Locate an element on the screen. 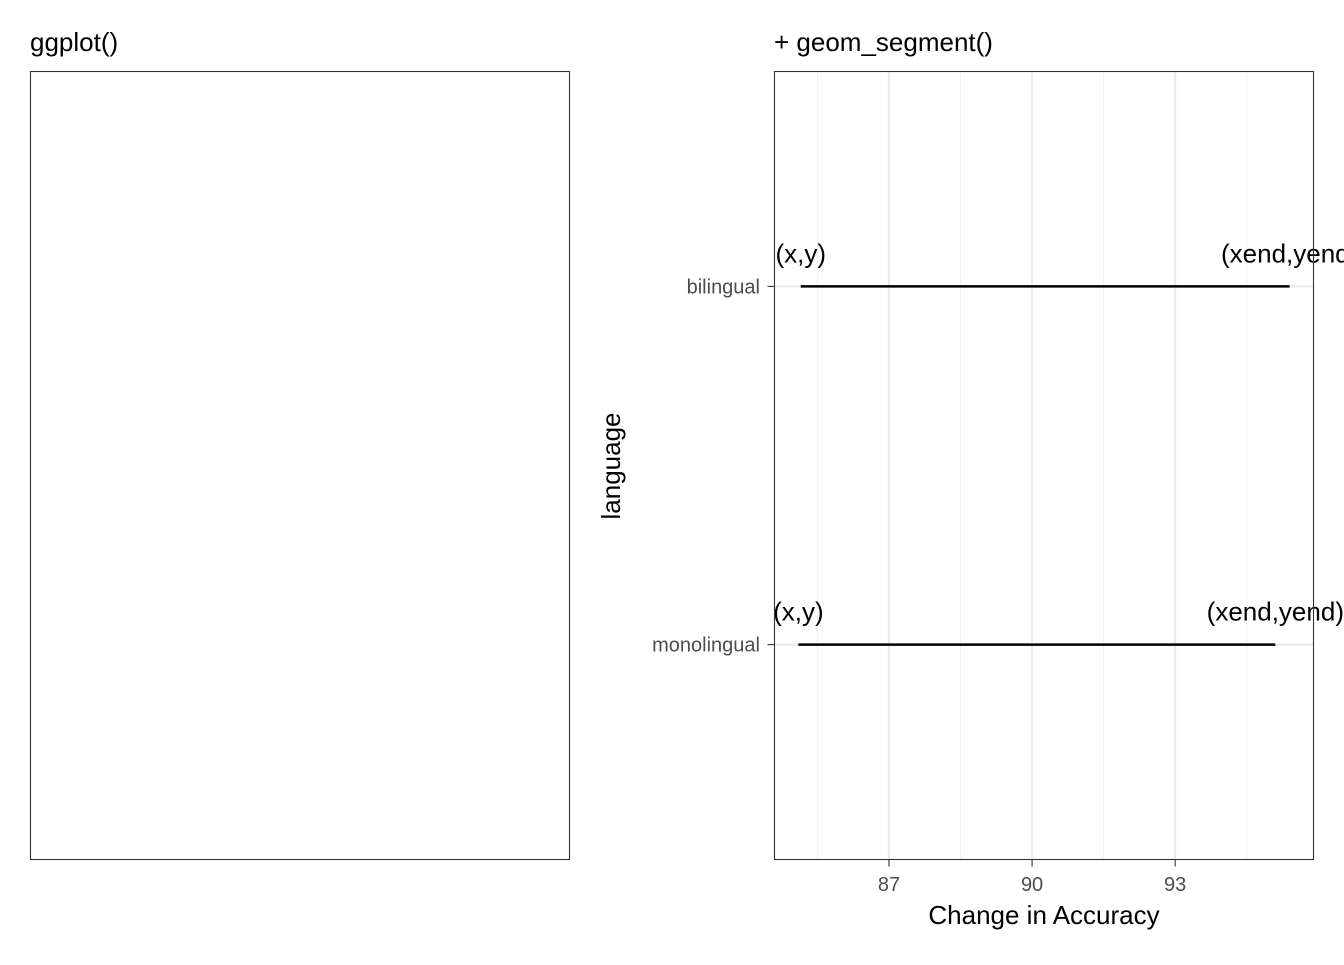 The width and height of the screenshot is (1344, 965). left-panel-title: ggplot() is located at coordinates (74, 42).